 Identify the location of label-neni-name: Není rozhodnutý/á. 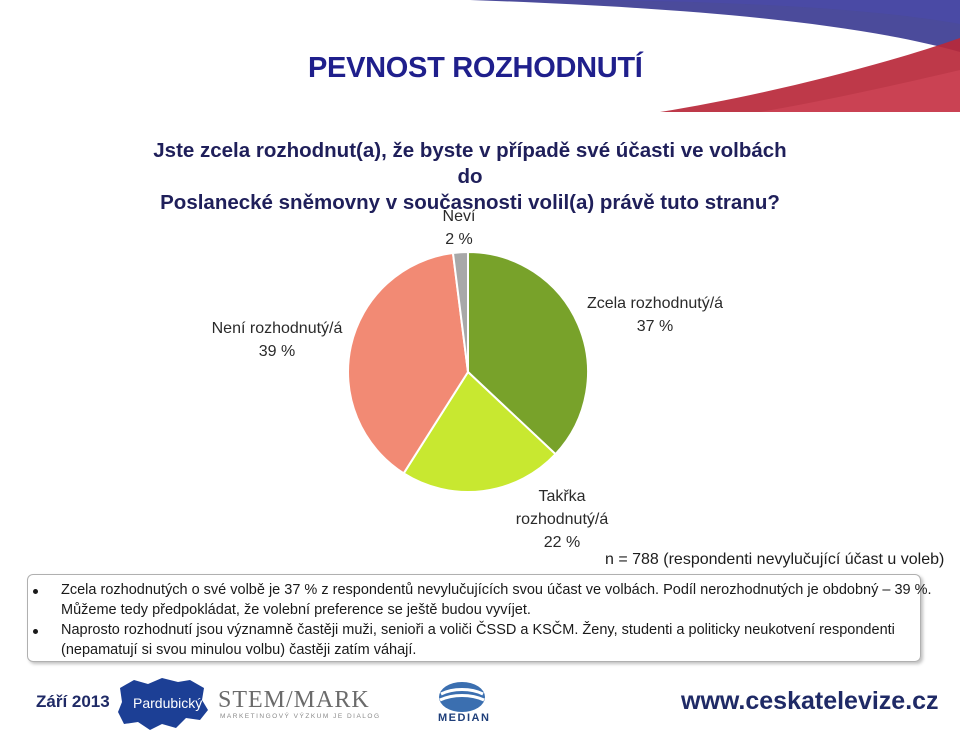
(277, 328).